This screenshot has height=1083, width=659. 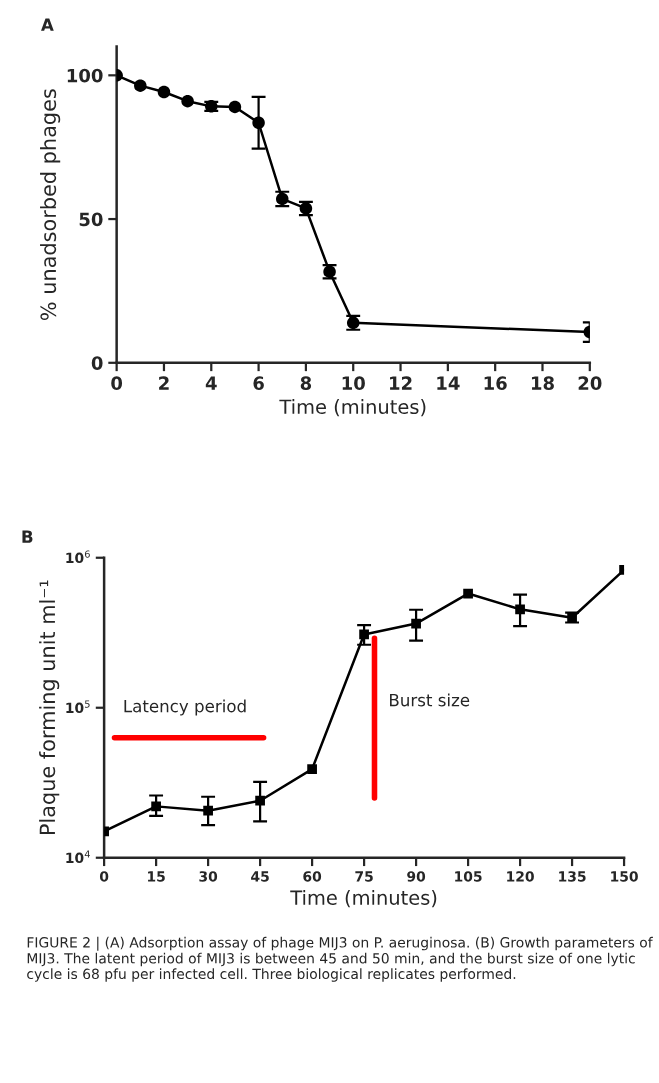 What do you see at coordinates (50, 205) in the screenshot?
I see `y-axis-title: % unadsorbed phages` at bounding box center [50, 205].